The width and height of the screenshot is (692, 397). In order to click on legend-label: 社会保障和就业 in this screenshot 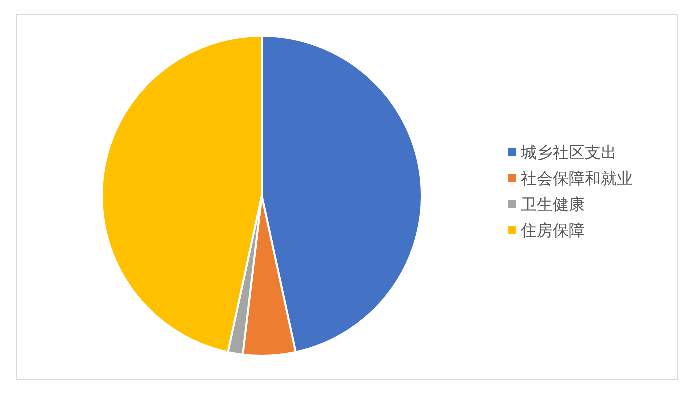, I will do `click(577, 178)`.